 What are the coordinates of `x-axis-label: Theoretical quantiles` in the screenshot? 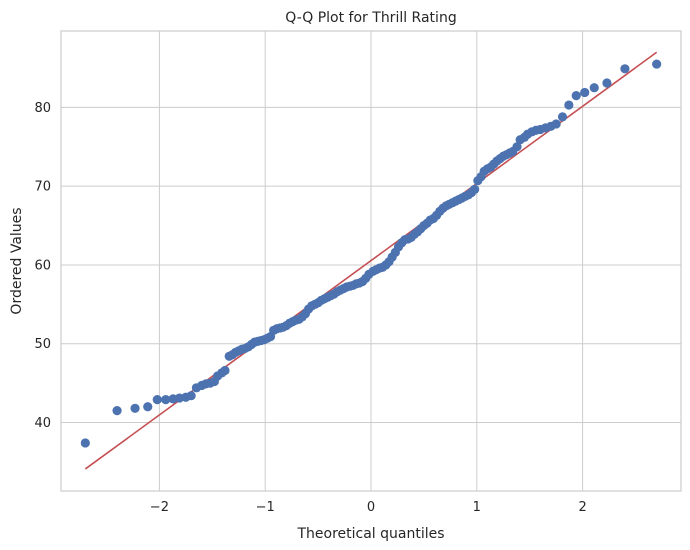 It's located at (370, 534).